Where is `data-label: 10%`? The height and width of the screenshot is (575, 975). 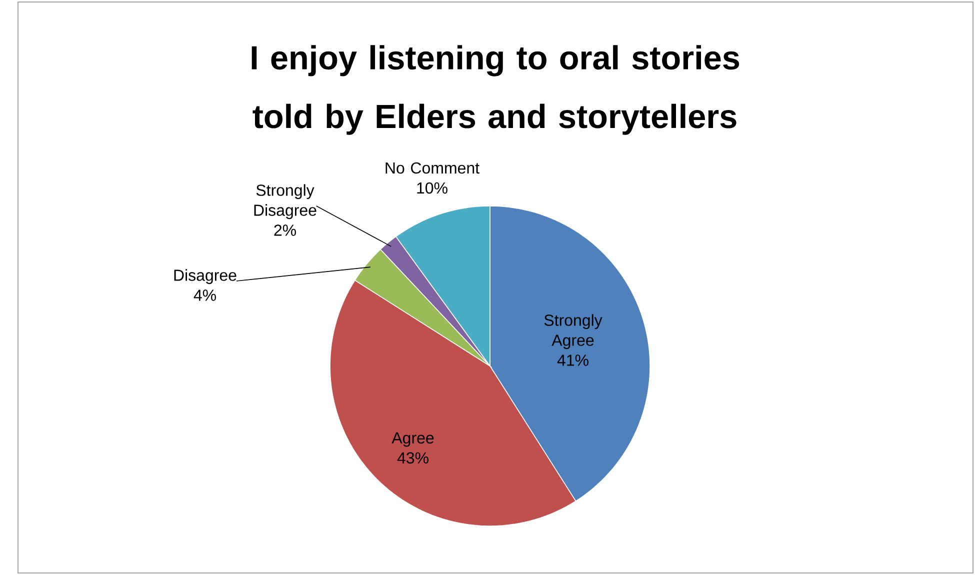
data-label: 10% is located at coordinates (432, 188).